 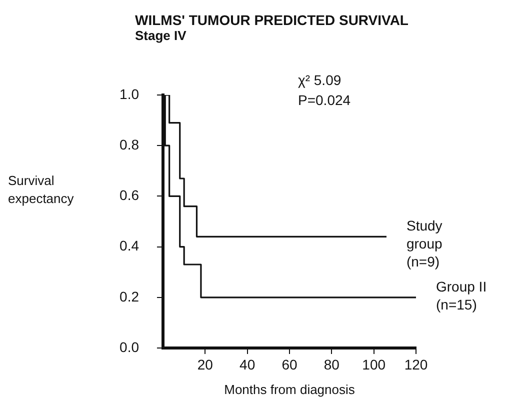 I want to click on y-tick-label: 0.2, so click(x=130, y=296).